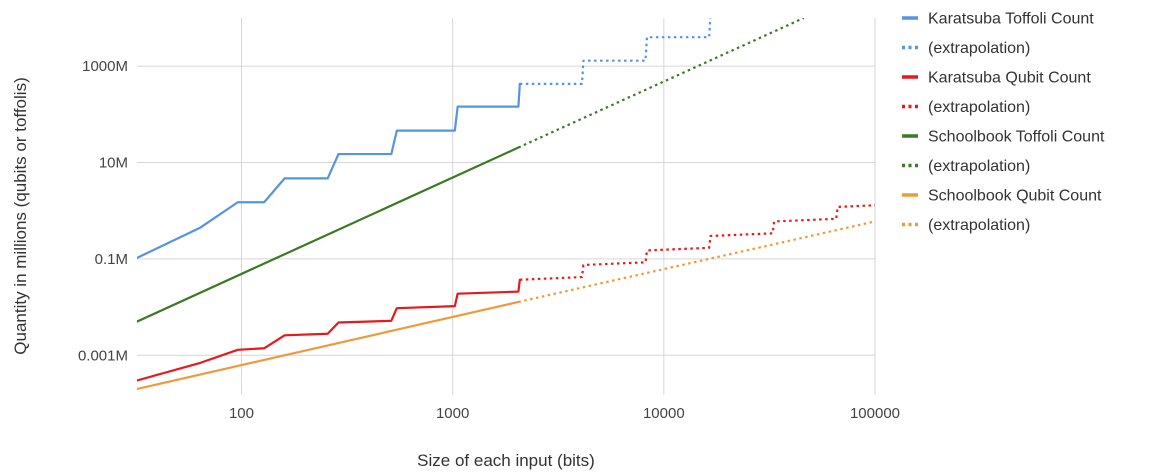  What do you see at coordinates (506, 460) in the screenshot?
I see `x-axis-title: Size of each input (bits)` at bounding box center [506, 460].